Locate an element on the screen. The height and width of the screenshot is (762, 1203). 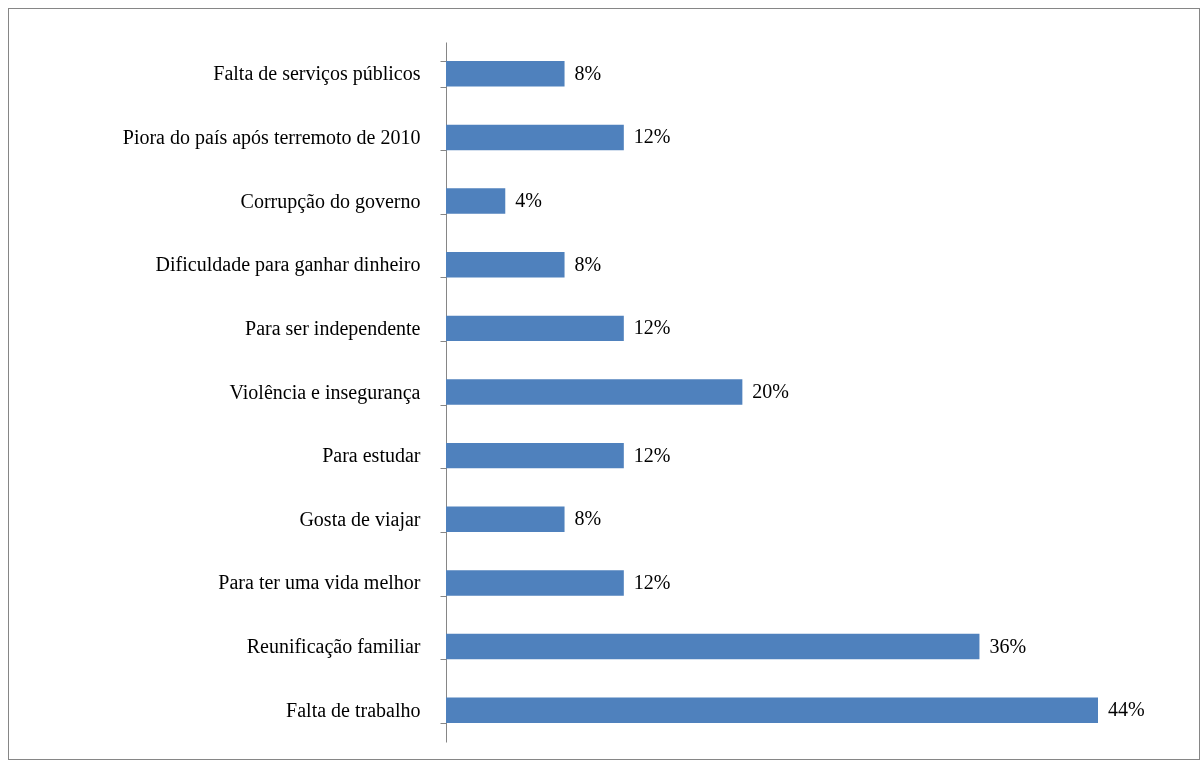
y-tick-label: Violência e insegurança is located at coordinates (325, 392).